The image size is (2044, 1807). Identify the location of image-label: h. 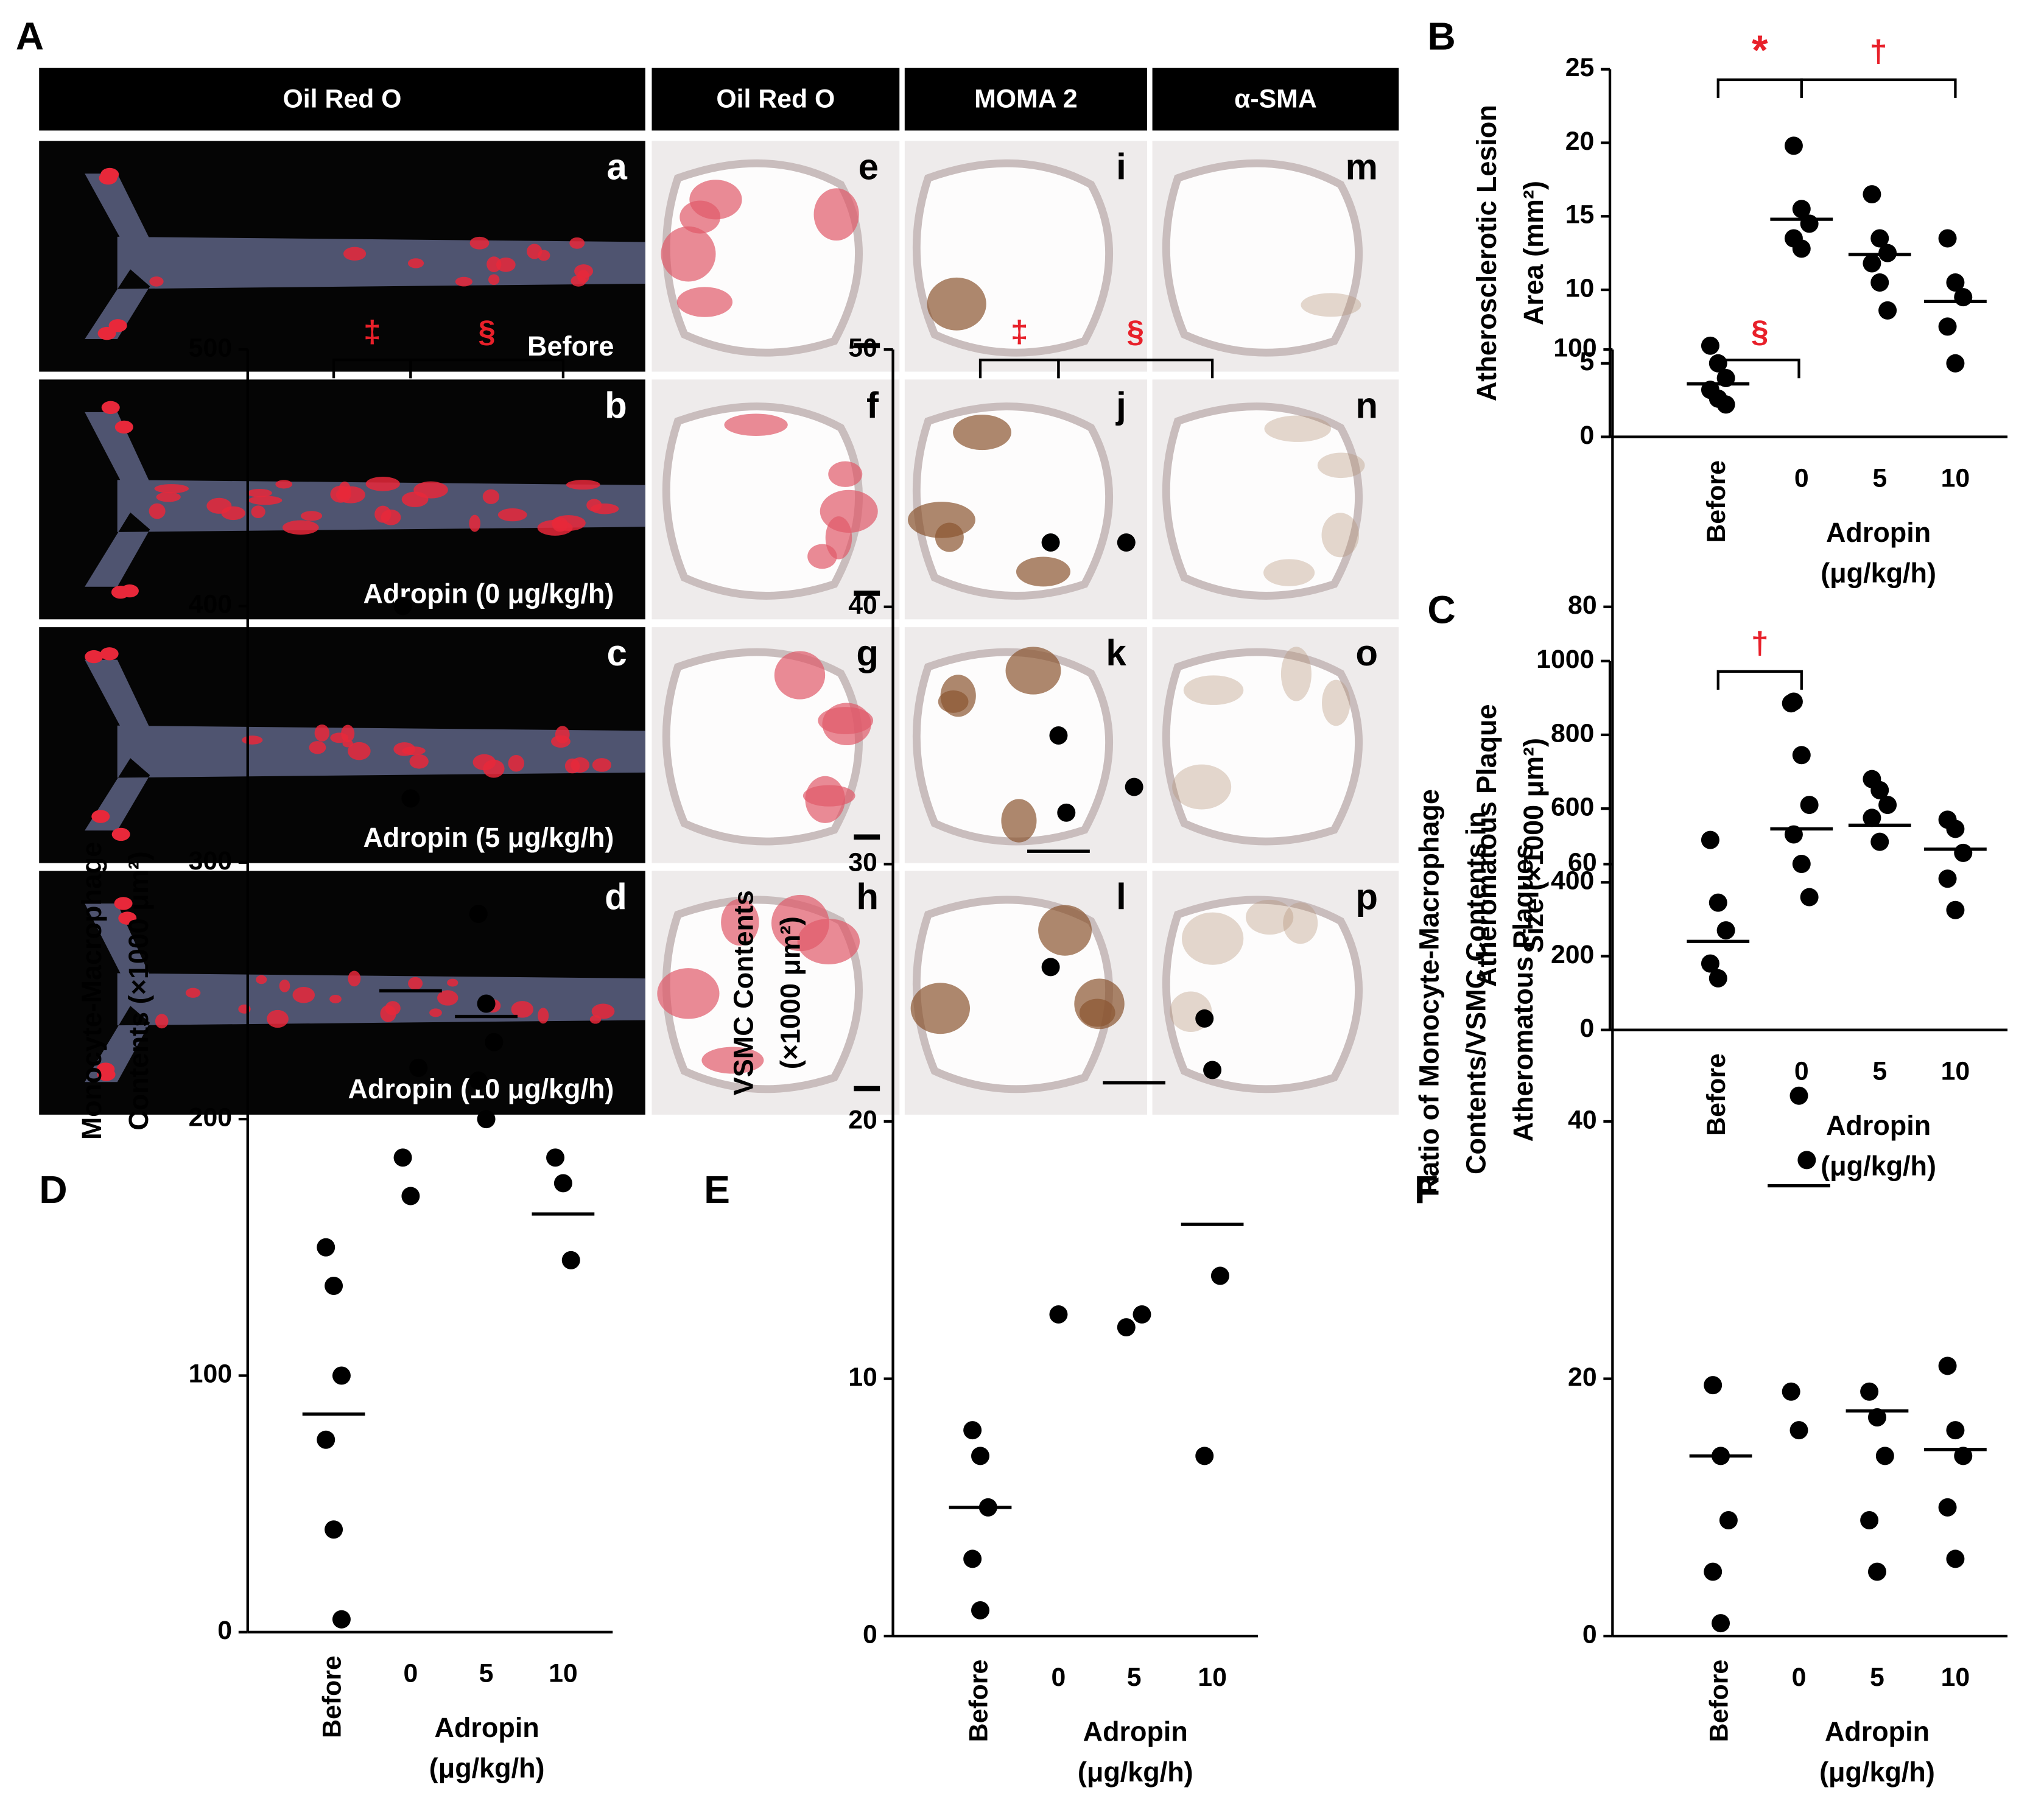
(867, 896).